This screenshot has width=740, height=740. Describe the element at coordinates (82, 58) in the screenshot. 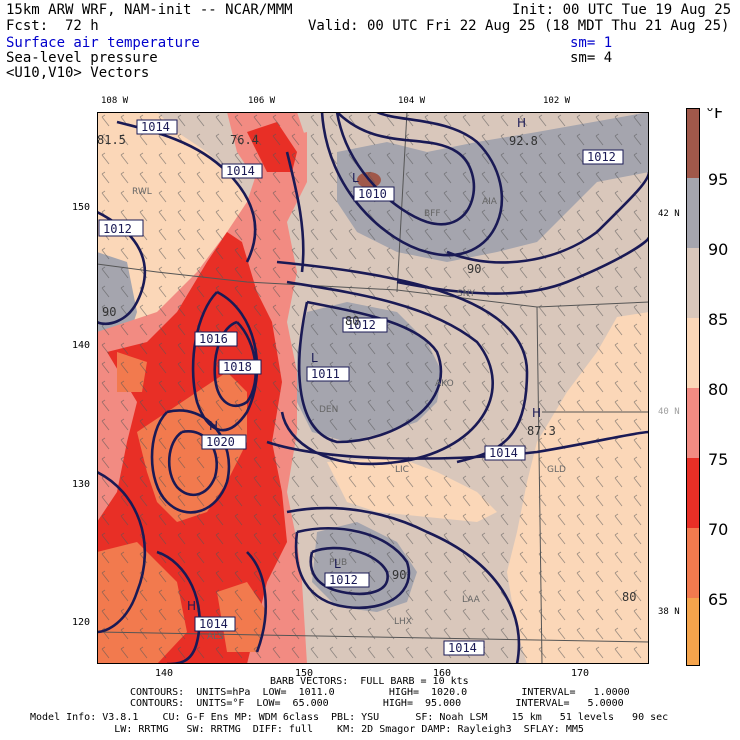

I see `field-pressure: Sea-level pressure` at that location.